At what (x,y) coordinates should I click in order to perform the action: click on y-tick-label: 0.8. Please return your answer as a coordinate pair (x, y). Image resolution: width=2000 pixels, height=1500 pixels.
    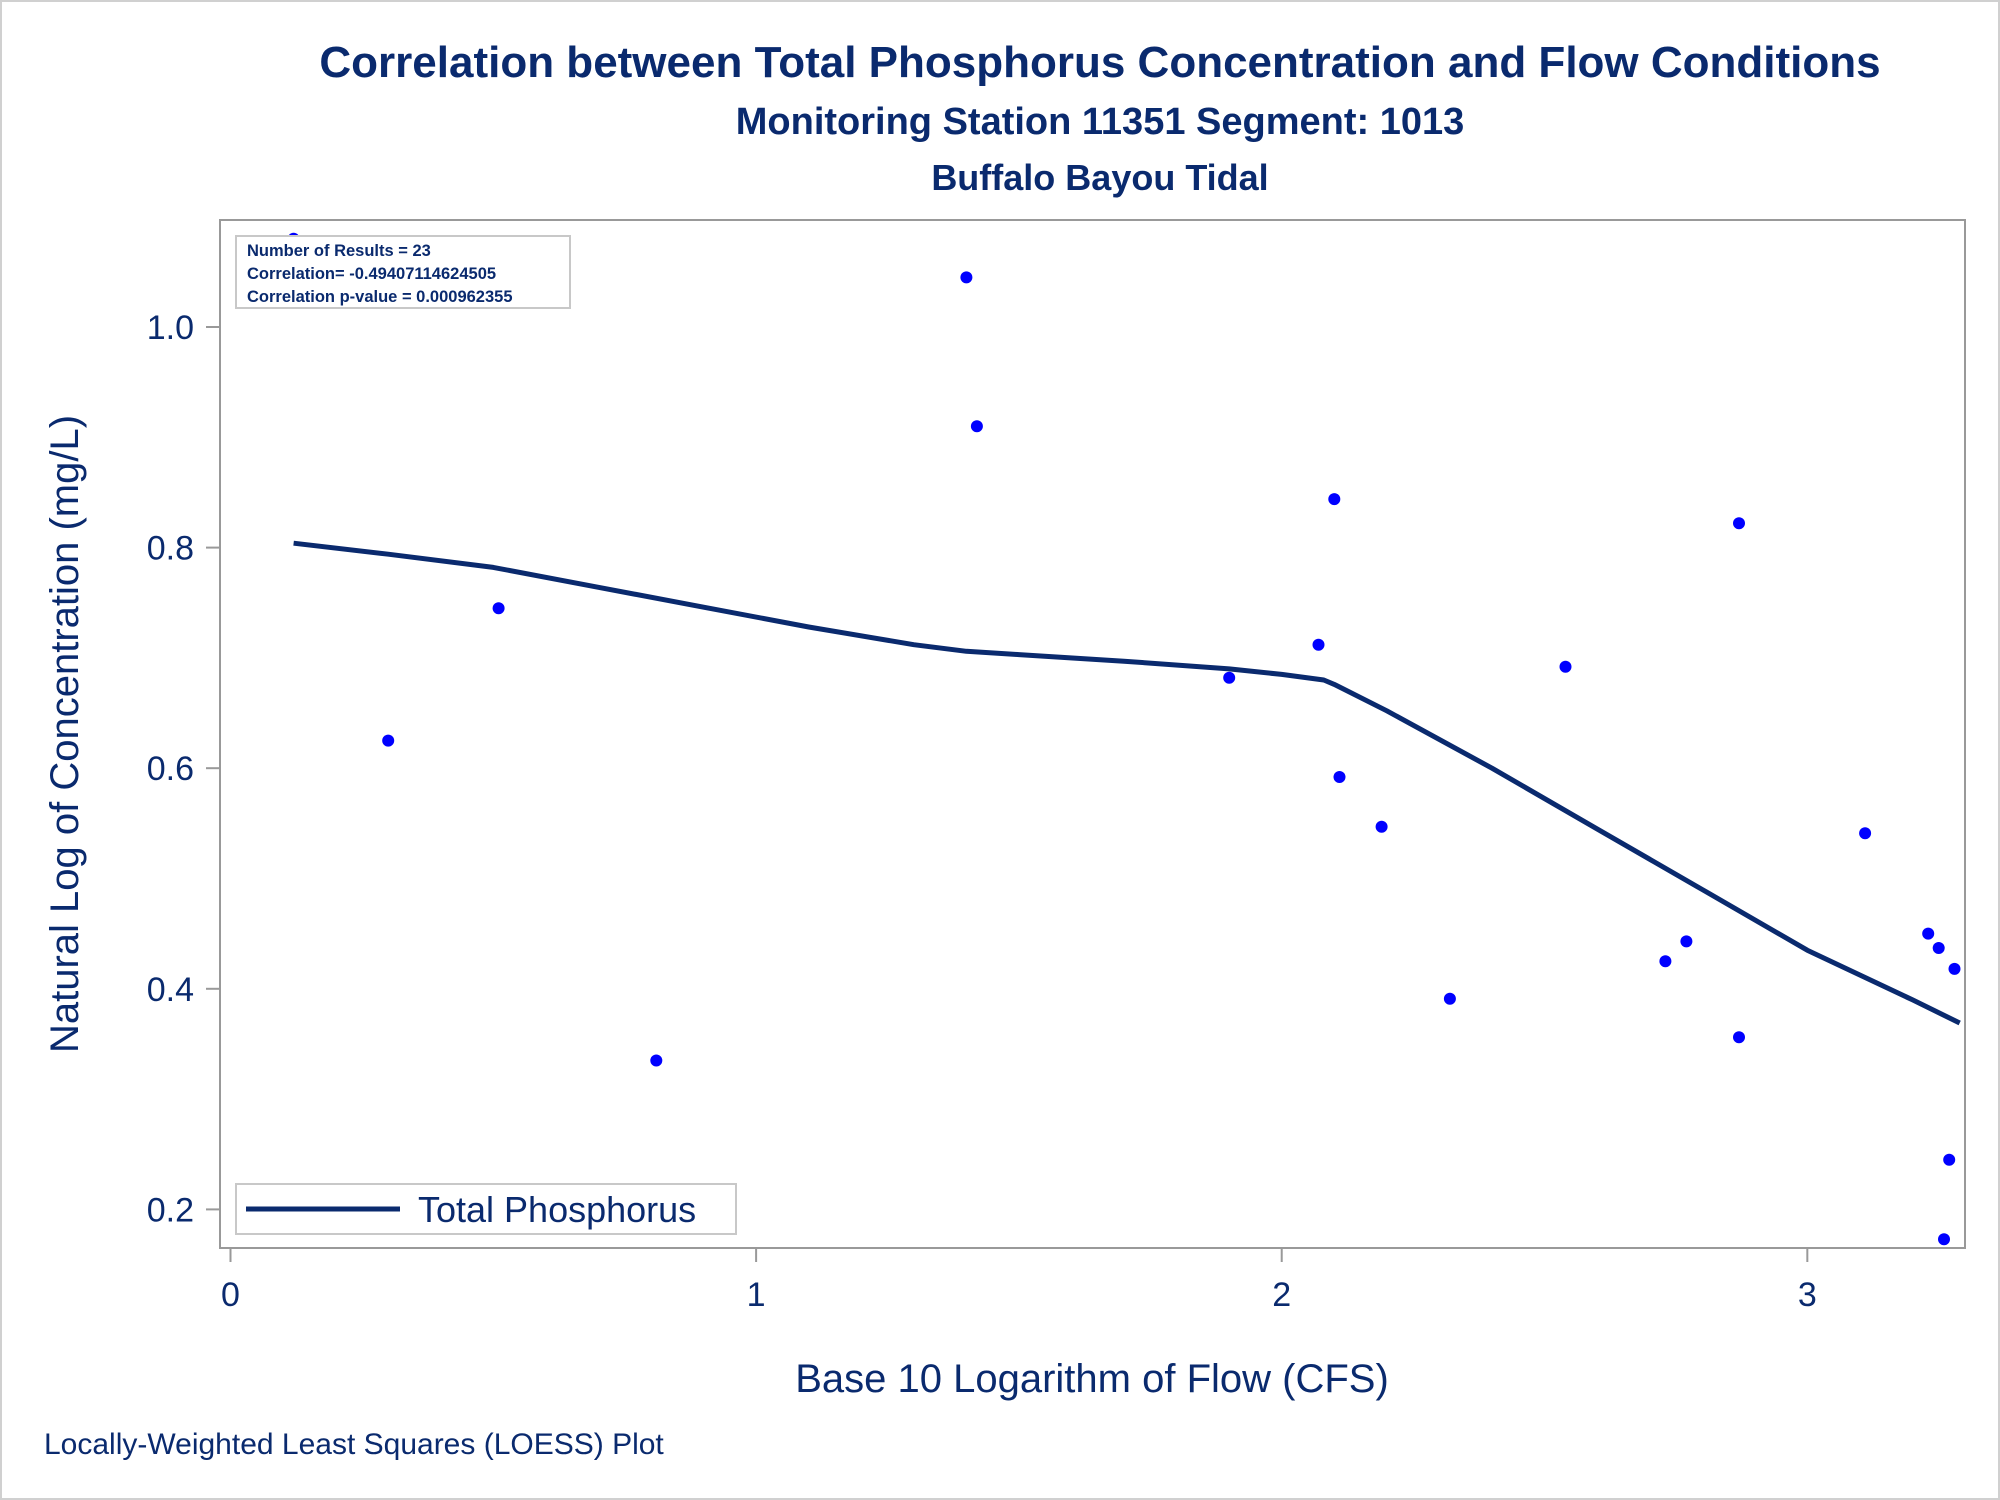
    Looking at the image, I should click on (170, 549).